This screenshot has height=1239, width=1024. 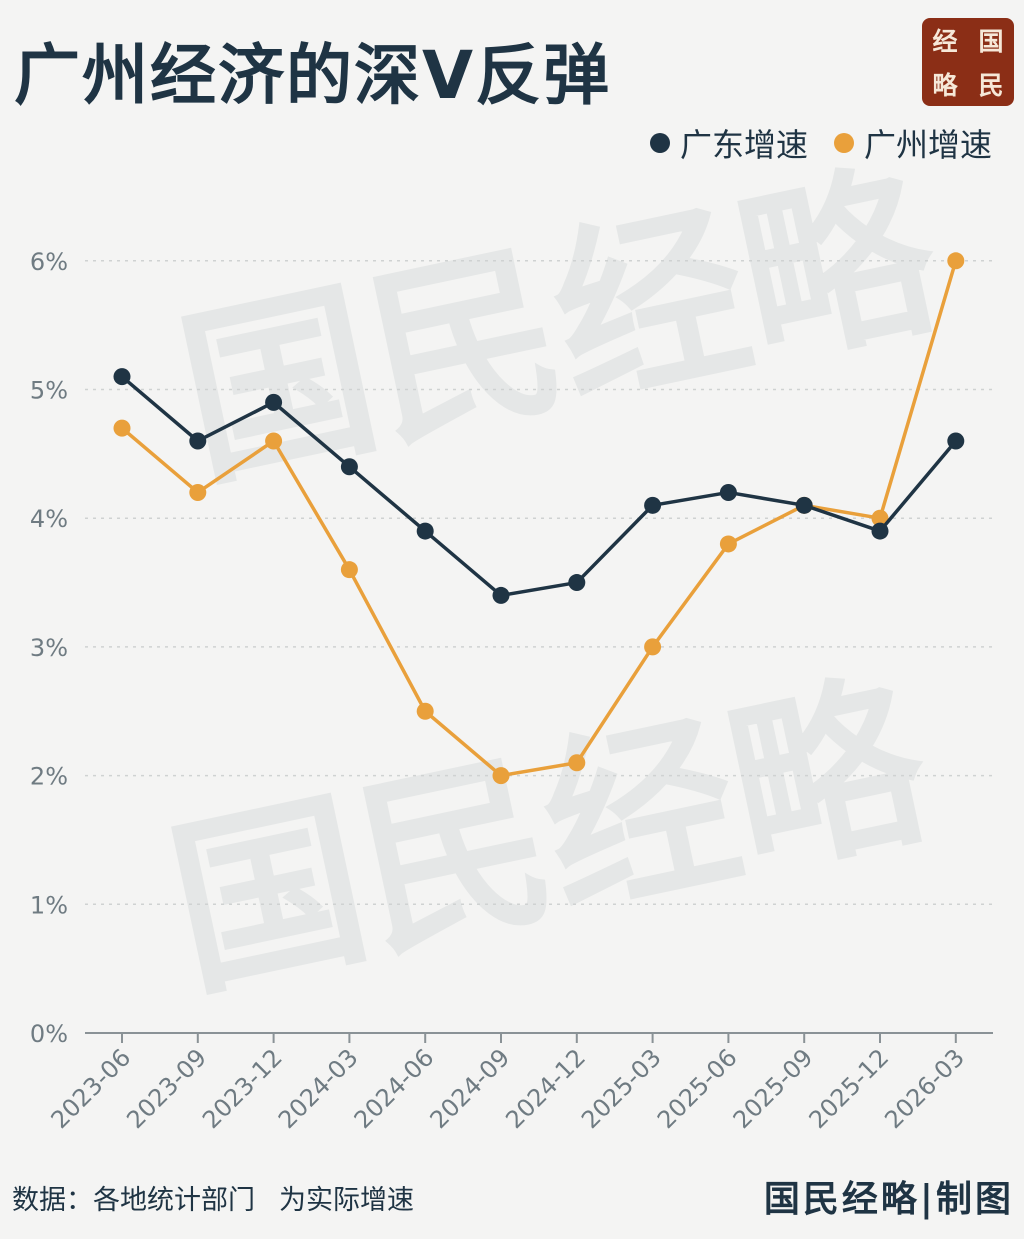 What do you see at coordinates (49, 905) in the screenshot?
I see `y-tick-label: 1%` at bounding box center [49, 905].